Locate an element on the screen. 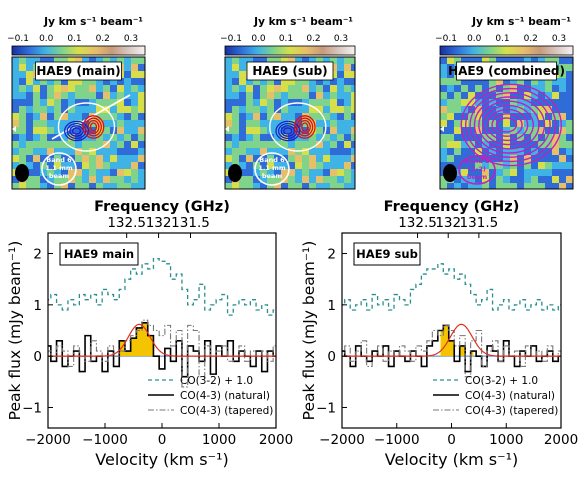  y-tick-label: 0 is located at coordinates (331, 357).